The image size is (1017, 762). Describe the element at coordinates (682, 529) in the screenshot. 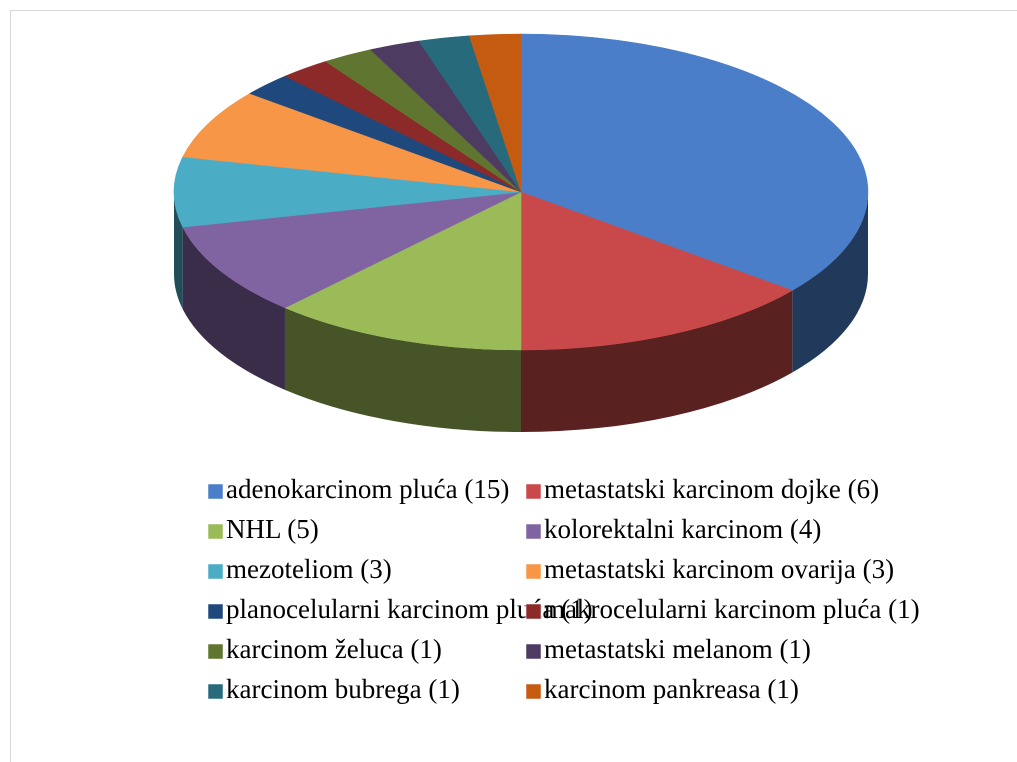

I see `legend-label: kolorektalni karcinom (4)` at that location.